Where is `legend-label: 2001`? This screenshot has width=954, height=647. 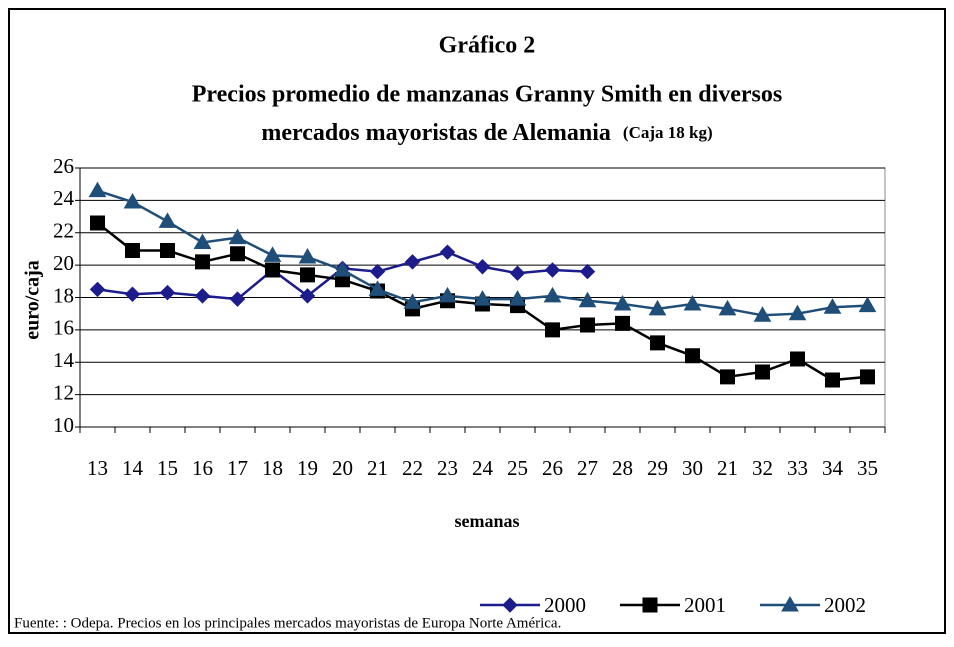
legend-label: 2001 is located at coordinates (705, 605).